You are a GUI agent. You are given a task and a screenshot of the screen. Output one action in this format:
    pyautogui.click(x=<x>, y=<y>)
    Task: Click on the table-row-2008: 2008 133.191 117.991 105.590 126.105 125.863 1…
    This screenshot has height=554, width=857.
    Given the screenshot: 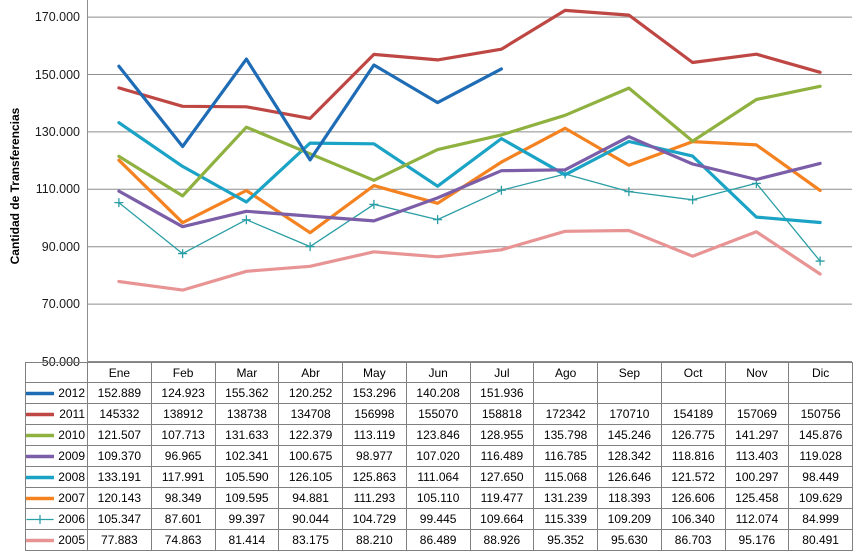 What is the action you would take?
    pyautogui.click(x=439, y=477)
    